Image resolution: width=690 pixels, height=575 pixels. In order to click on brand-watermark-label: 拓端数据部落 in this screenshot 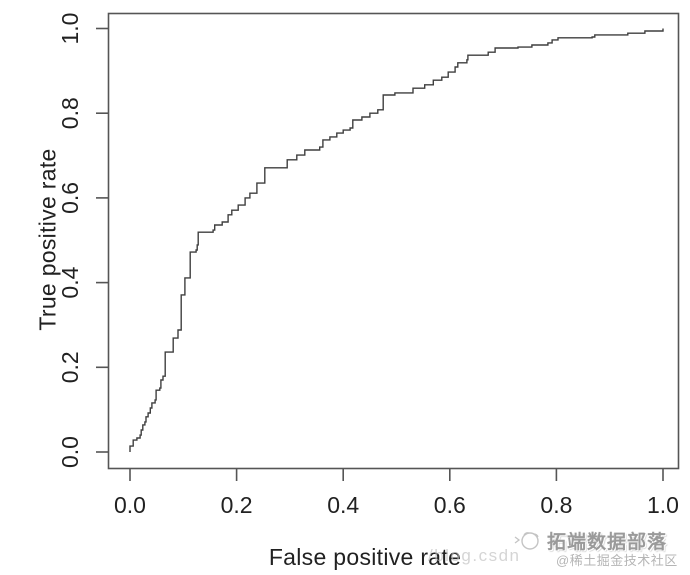, I will do `click(607, 542)`.